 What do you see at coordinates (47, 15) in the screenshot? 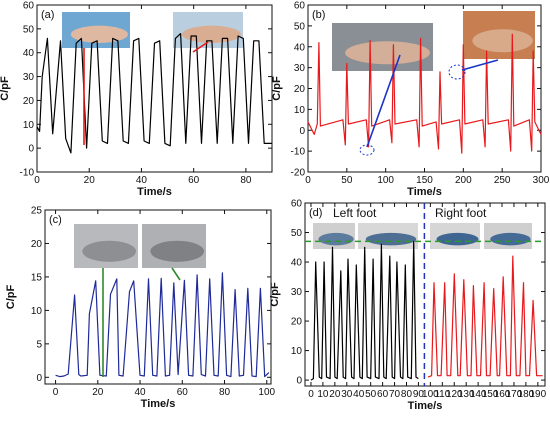
I see `panel-label: (a)` at bounding box center [47, 15].